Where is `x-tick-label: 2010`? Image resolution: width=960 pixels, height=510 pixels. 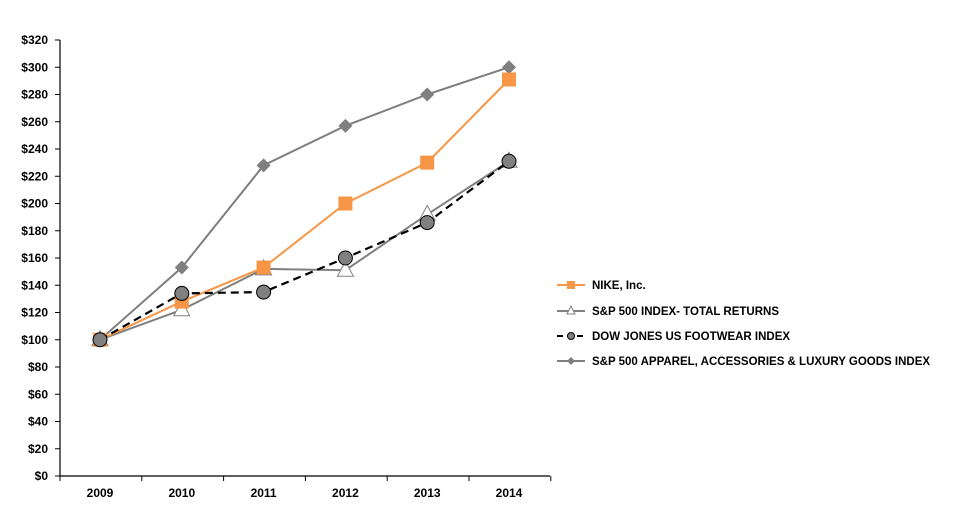
x-tick-label: 2010 is located at coordinates (181, 493).